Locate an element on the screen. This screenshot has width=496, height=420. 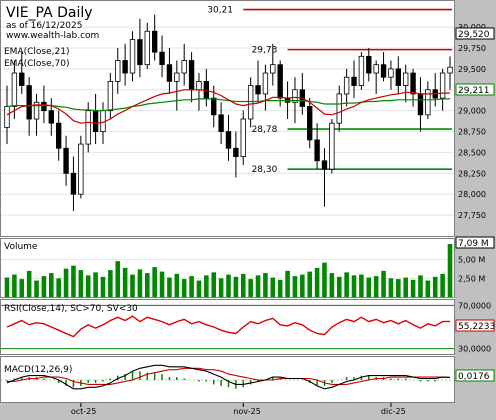
volume-bars is located at coordinates (228, 270).